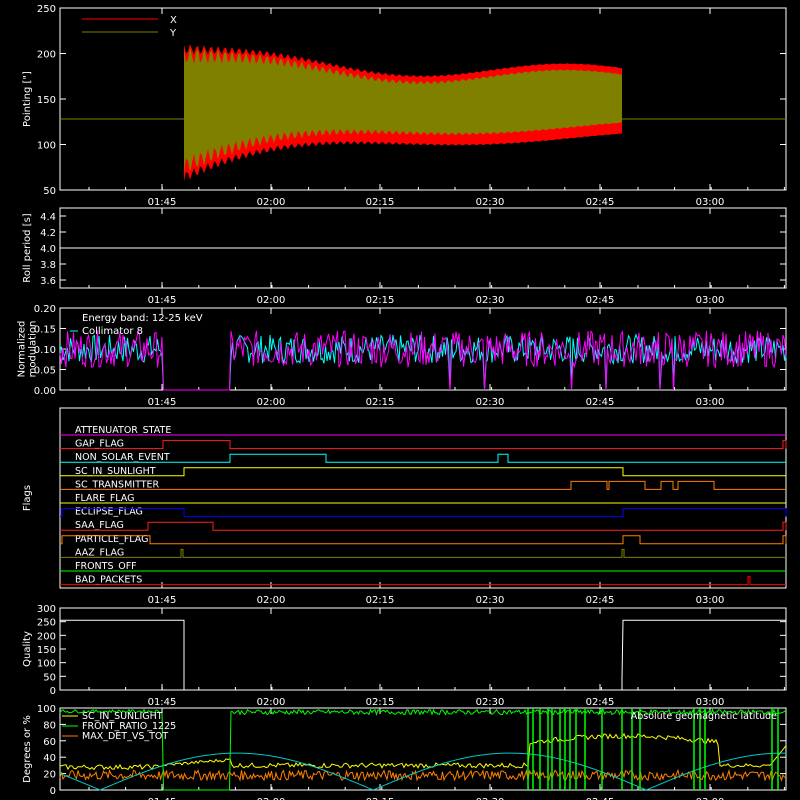 The width and height of the screenshot is (800, 800). What do you see at coordinates (48, 249) in the screenshot?
I see `y-tick-label: 4.0` at bounding box center [48, 249].